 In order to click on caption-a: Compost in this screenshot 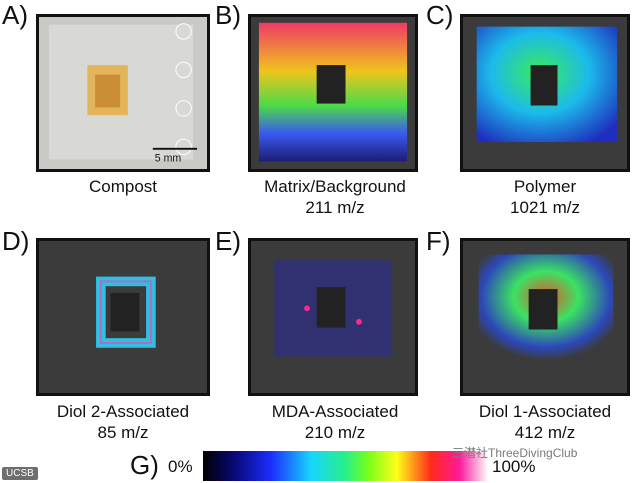, I will do `click(123, 186)`.